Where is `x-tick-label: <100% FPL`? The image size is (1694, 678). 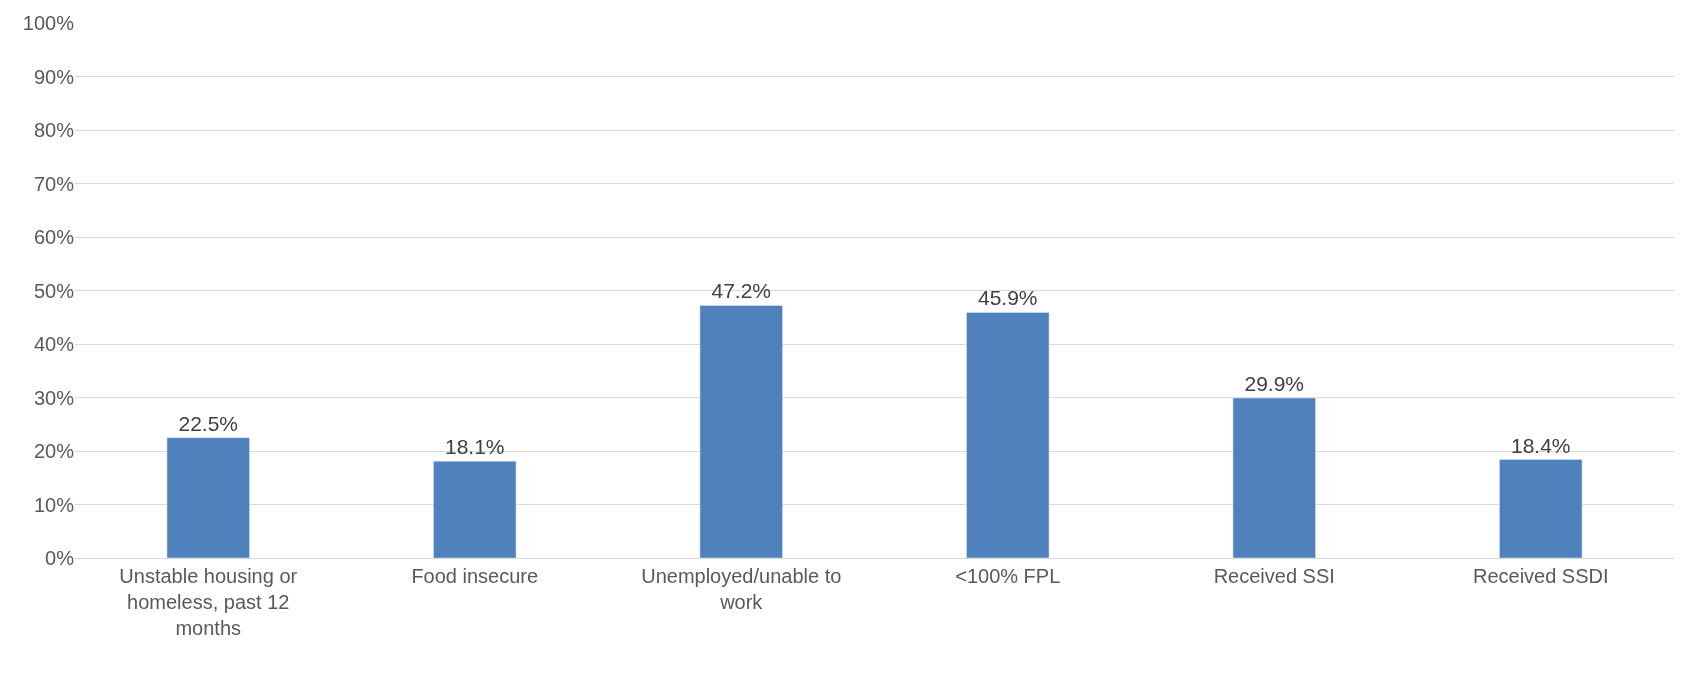 x-tick-label: <100% FPL is located at coordinates (1008, 576).